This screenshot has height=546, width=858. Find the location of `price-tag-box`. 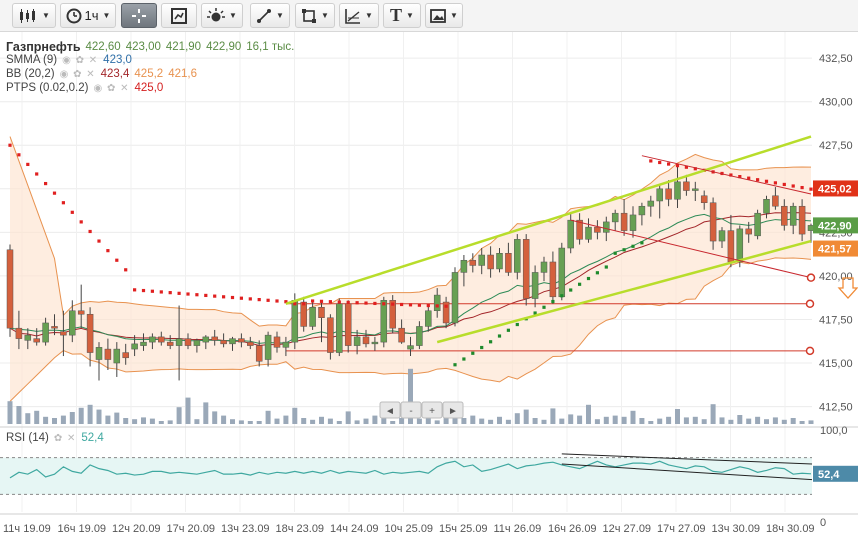

price-tag-box is located at coordinates (835, 225).